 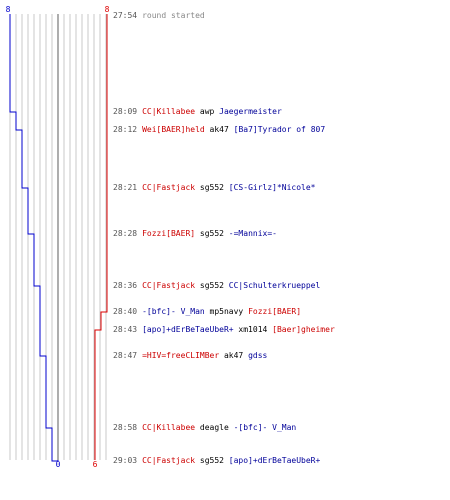 What do you see at coordinates (125, 187) in the screenshot?
I see `event-time: 28:21` at bounding box center [125, 187].